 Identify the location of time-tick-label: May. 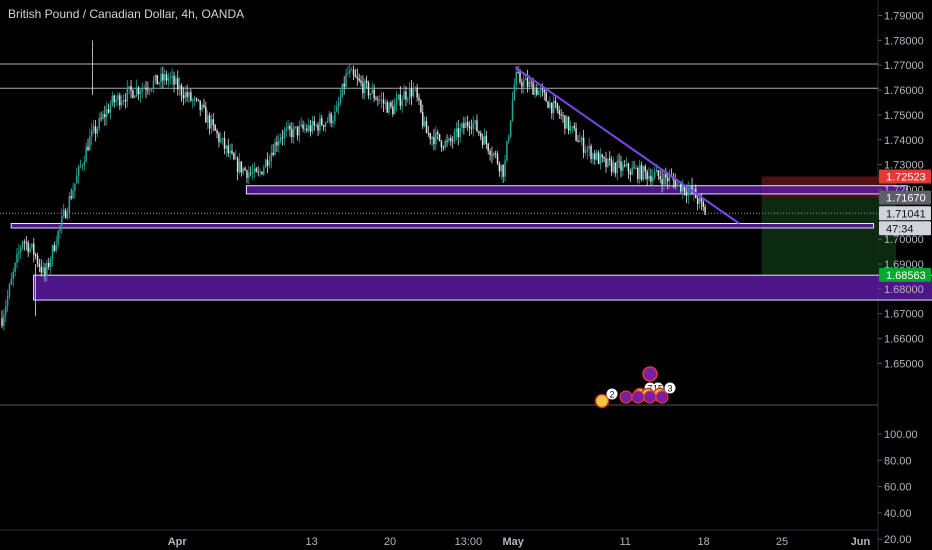
(513, 542).